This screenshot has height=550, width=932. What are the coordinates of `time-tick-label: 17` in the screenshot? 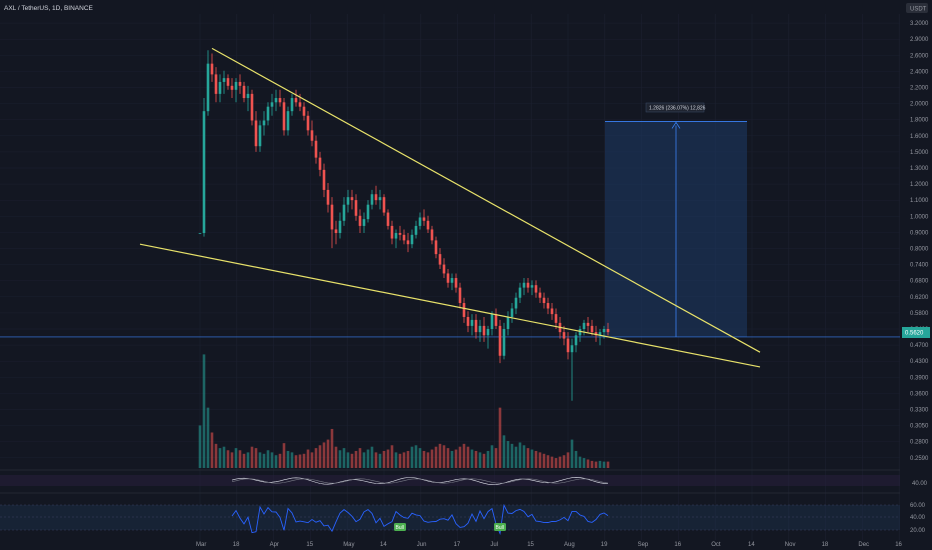 It's located at (457, 545).